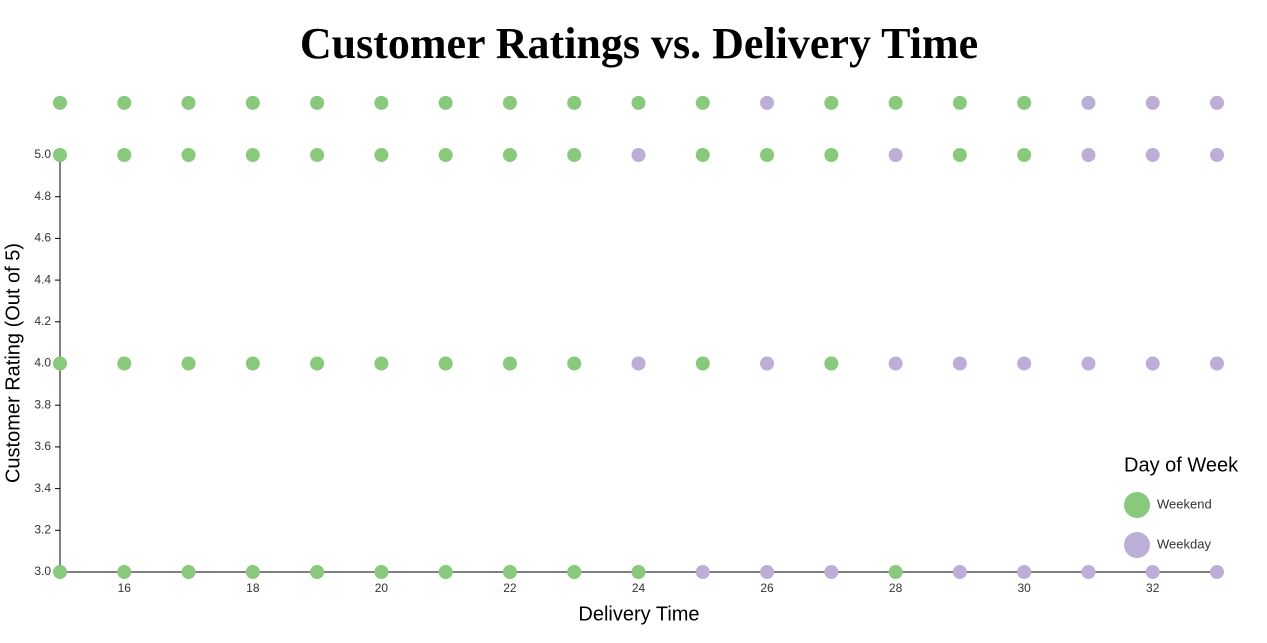  I want to click on y-tick-label: 3.8, so click(42, 404).